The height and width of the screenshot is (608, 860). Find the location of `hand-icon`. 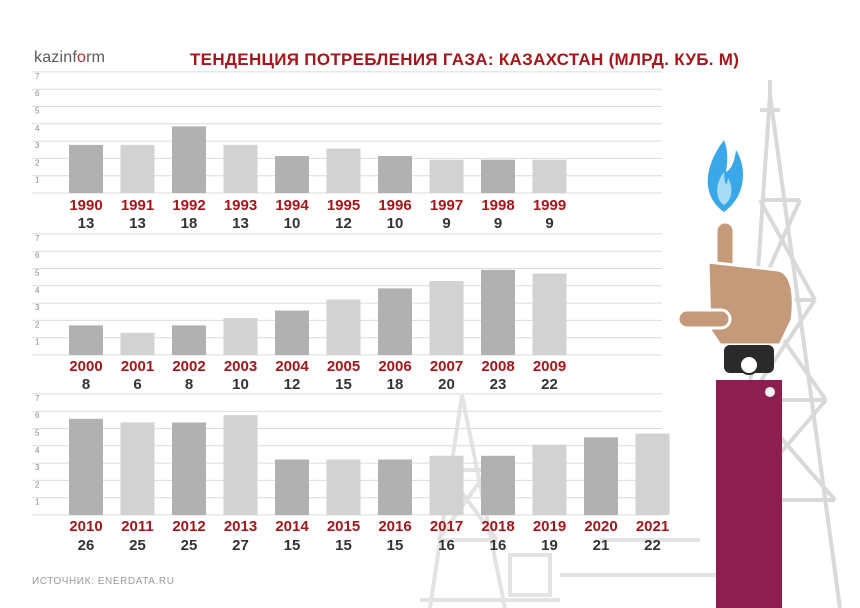

hand-icon is located at coordinates (735, 414).